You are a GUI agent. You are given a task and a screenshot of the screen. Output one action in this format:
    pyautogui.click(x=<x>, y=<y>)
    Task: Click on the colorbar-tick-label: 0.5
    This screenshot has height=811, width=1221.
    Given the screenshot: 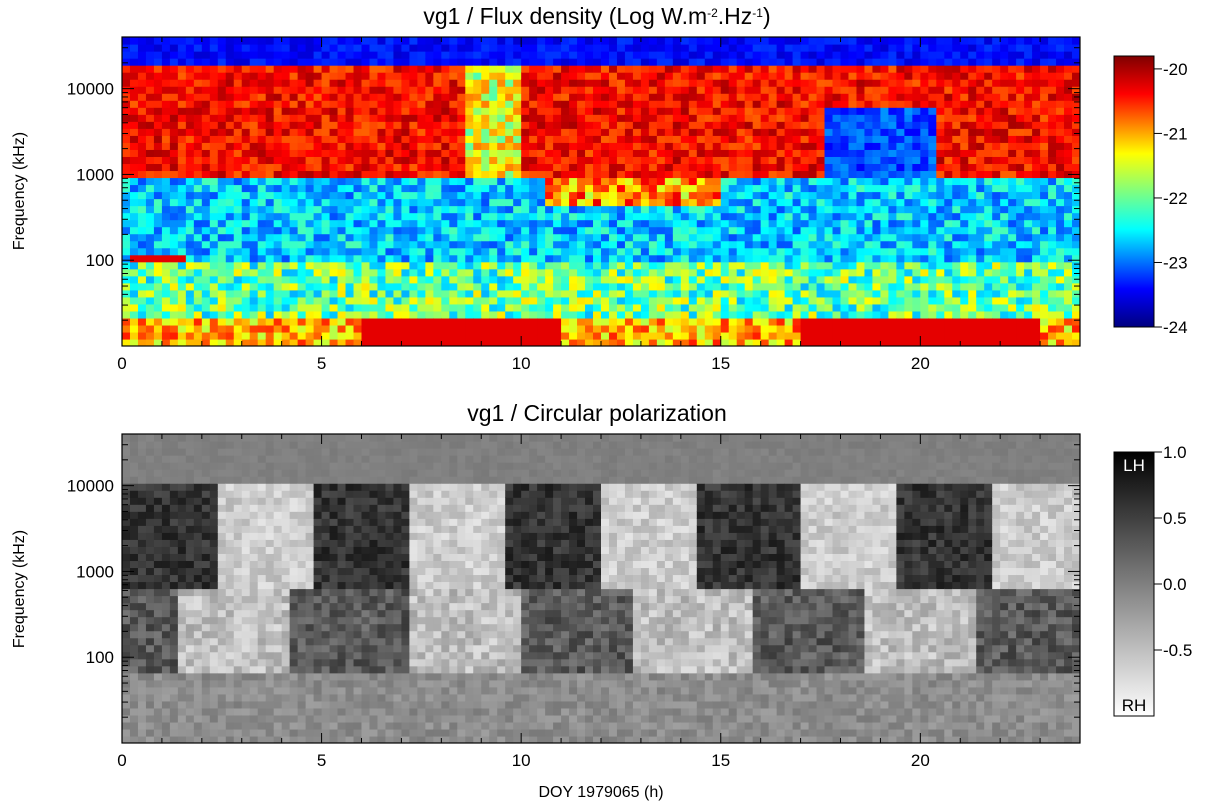 What is the action you would take?
    pyautogui.click(x=1175, y=518)
    